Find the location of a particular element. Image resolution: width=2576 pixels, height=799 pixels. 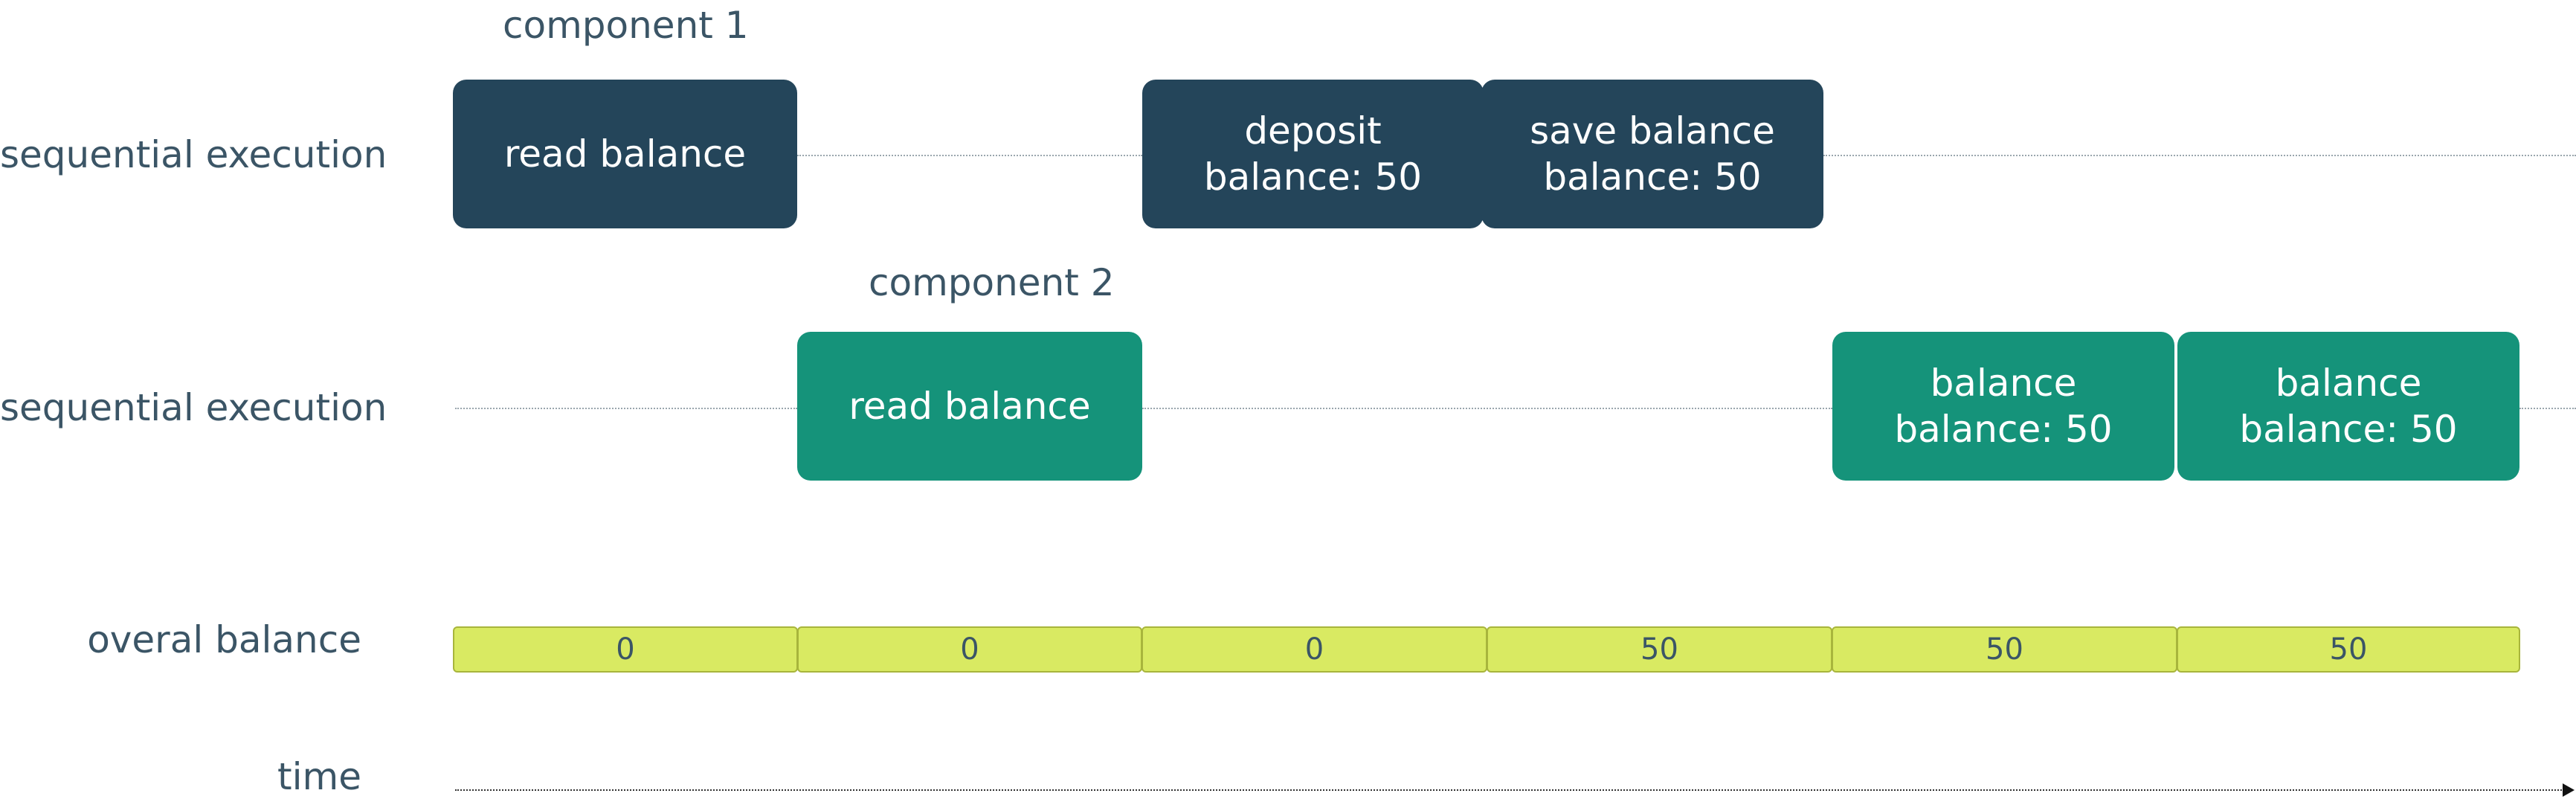

row-label-component2: sequential execution is located at coordinates (193, 407).